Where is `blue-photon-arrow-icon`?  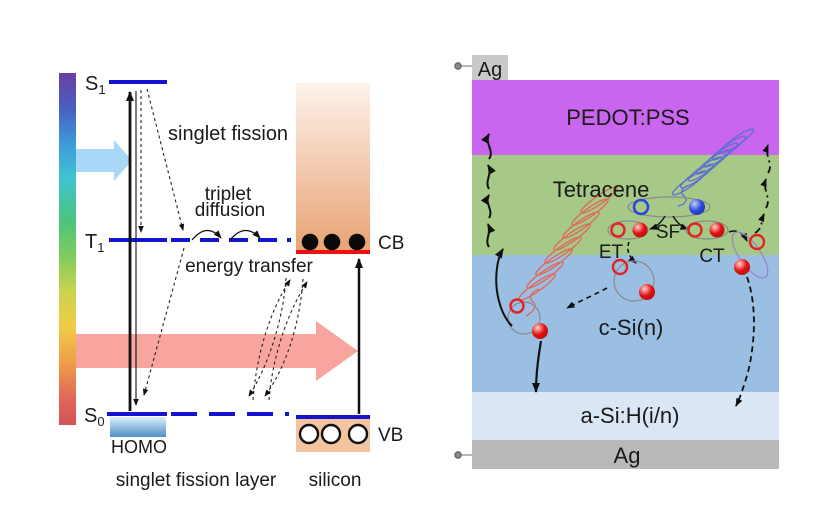 blue-photon-arrow-icon is located at coordinates (104, 160).